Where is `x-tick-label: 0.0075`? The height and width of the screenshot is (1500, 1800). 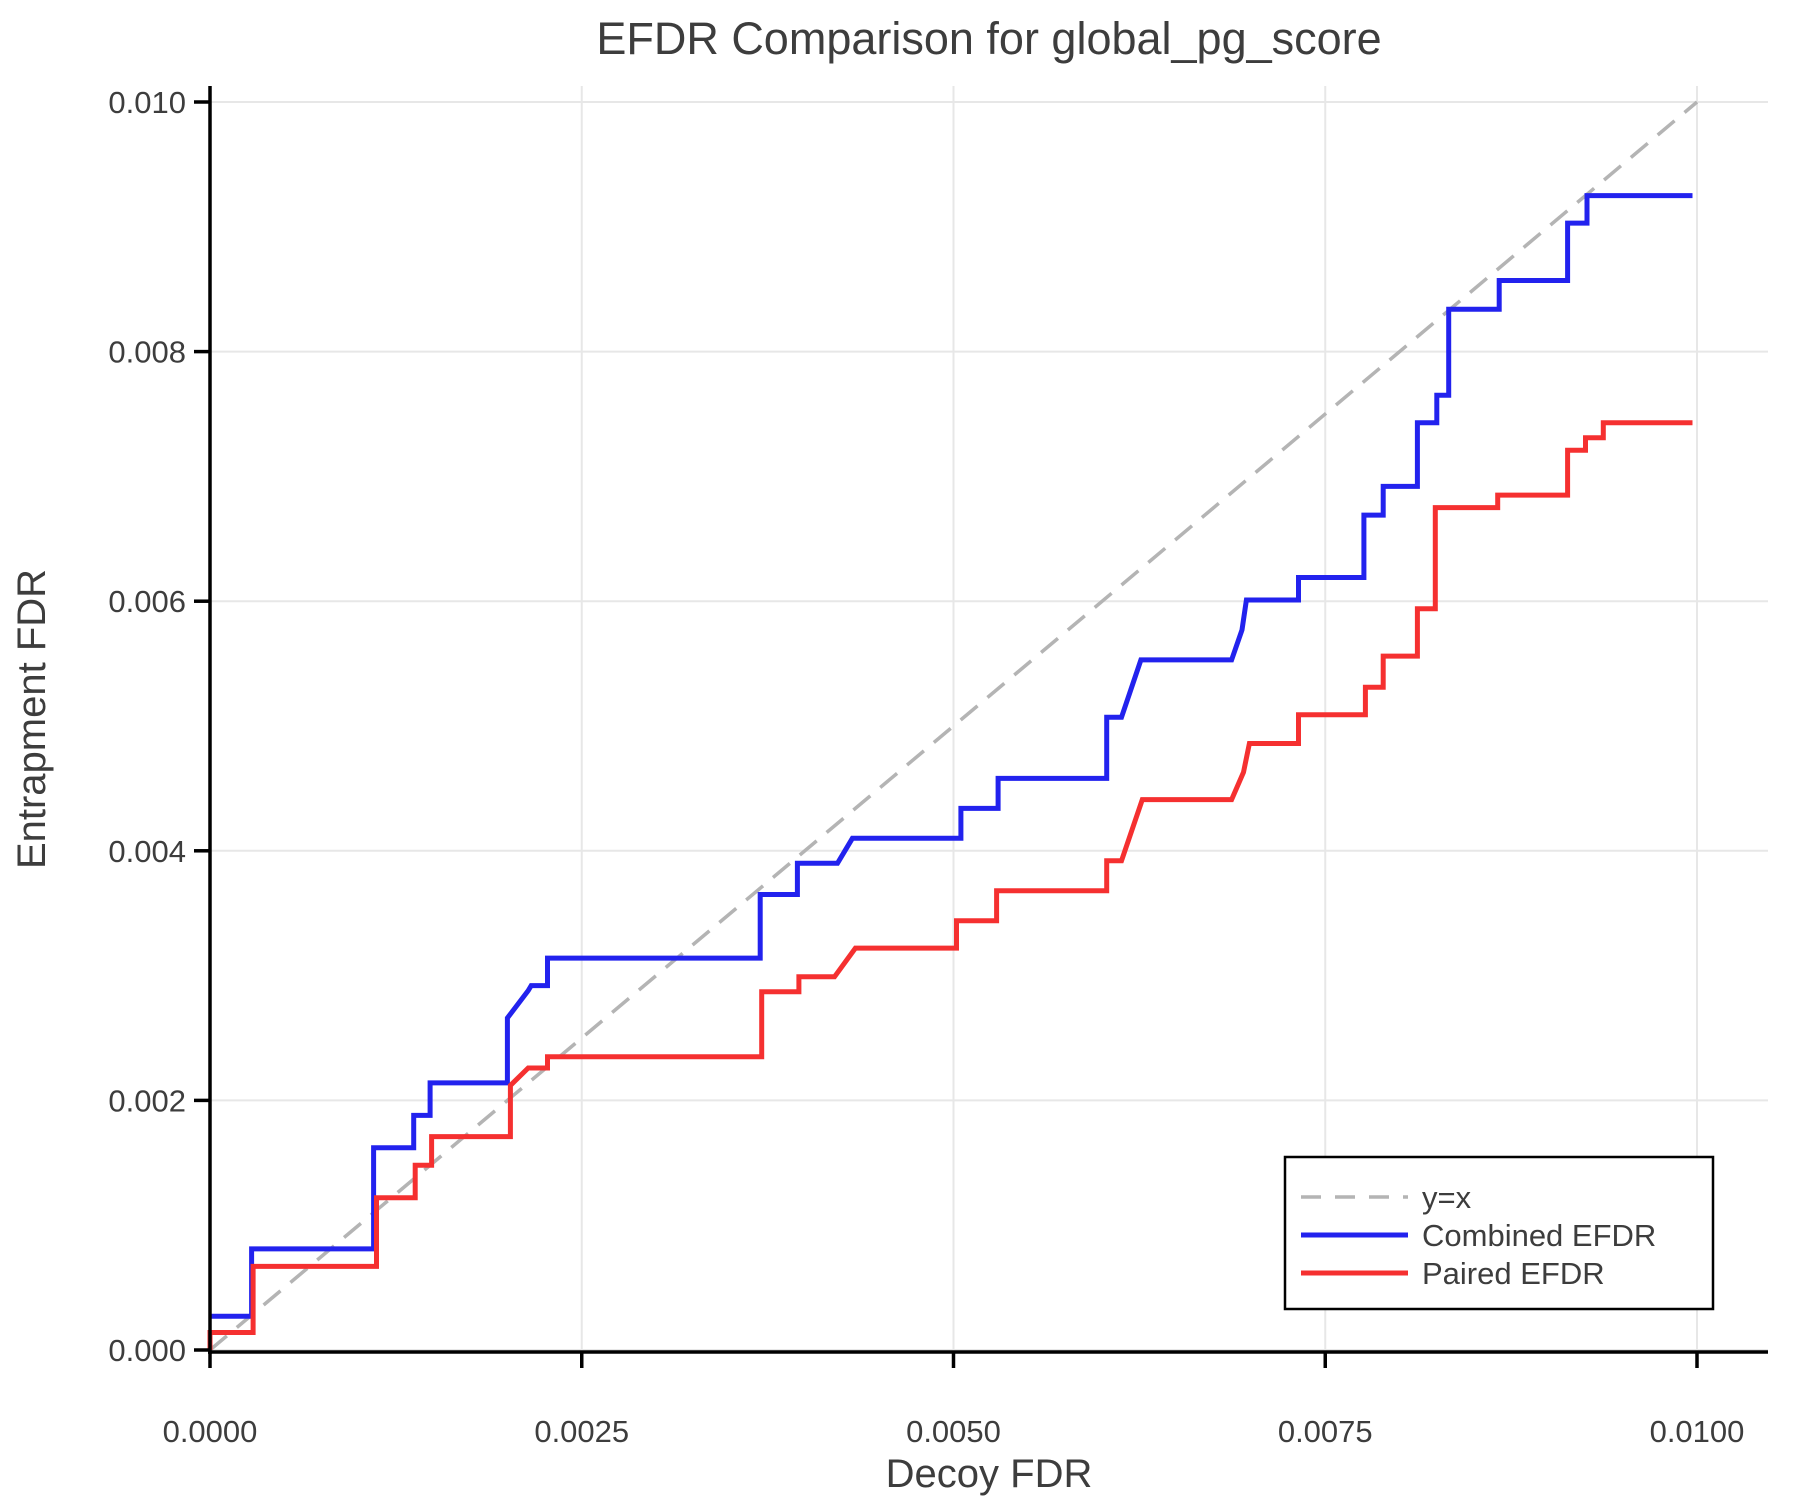 x-tick-label: 0.0075 is located at coordinates (1325, 1431).